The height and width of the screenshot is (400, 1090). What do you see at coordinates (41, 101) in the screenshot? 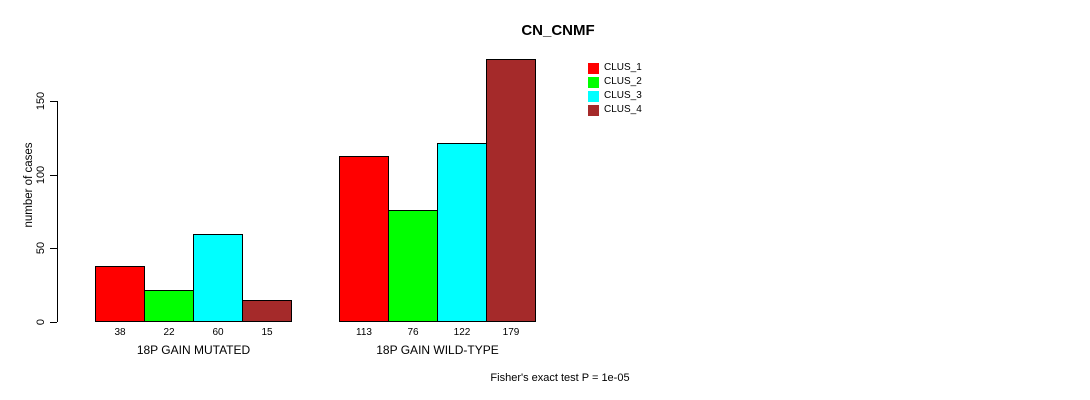
I see `y-axis-tick-label: 150` at bounding box center [41, 101].